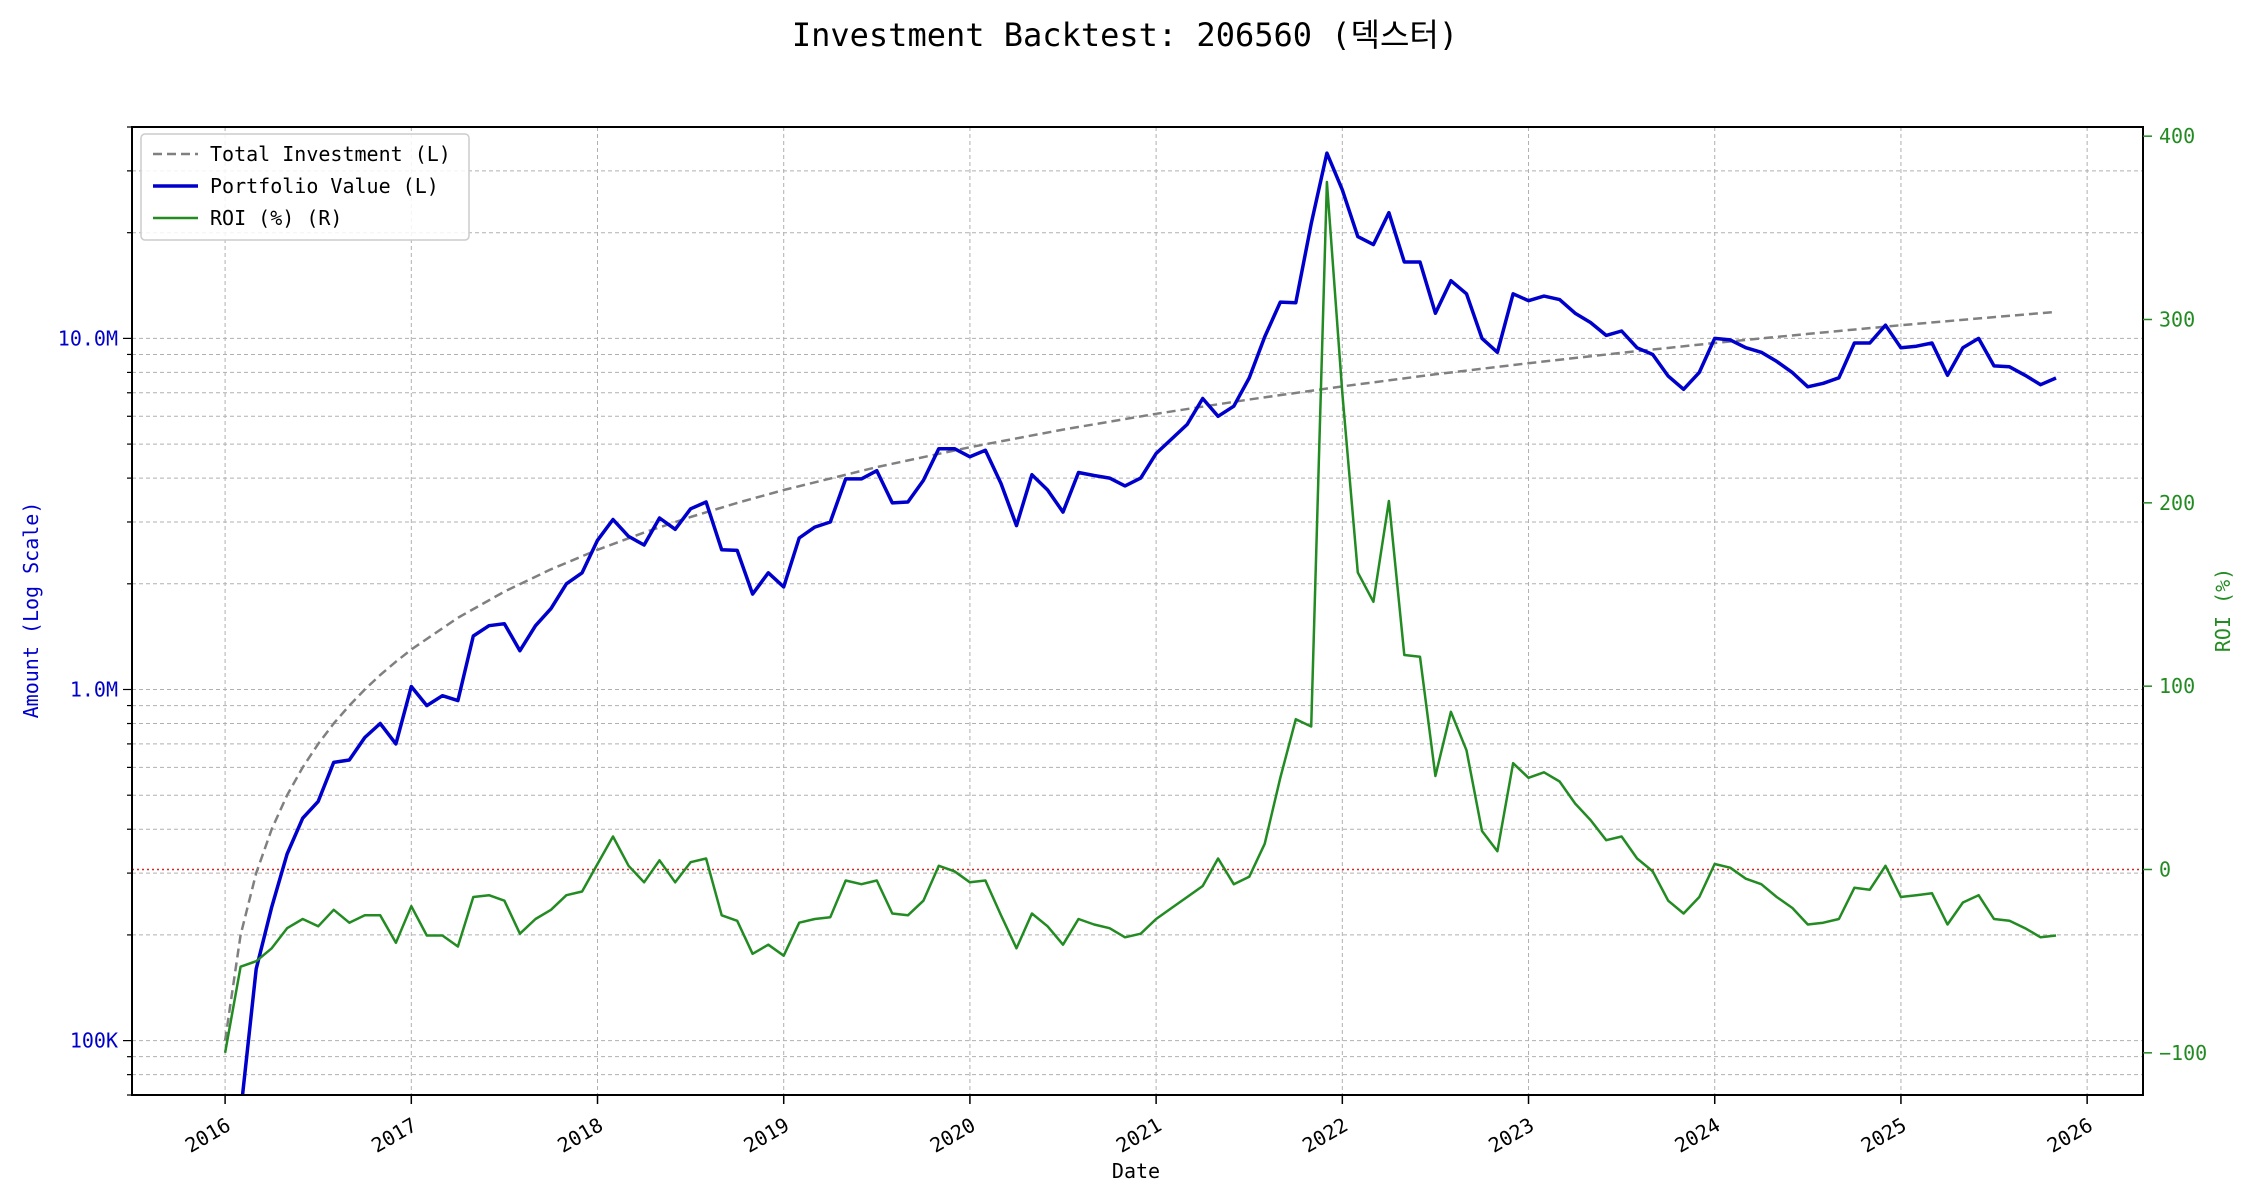  I want to click on x-tick-label: 2019, so click(766, 1135).